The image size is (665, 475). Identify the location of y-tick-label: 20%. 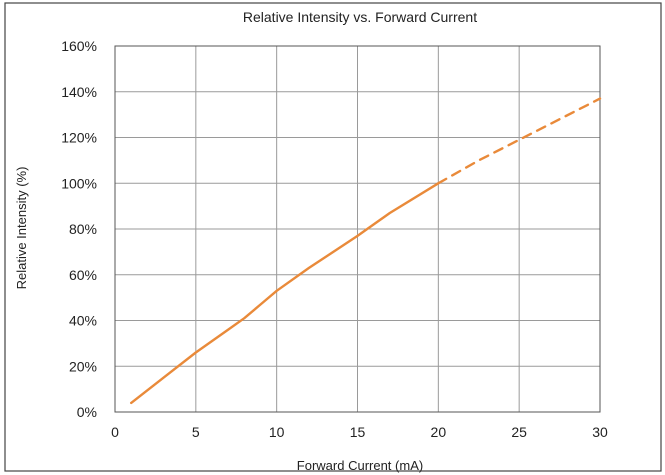
(83, 366).